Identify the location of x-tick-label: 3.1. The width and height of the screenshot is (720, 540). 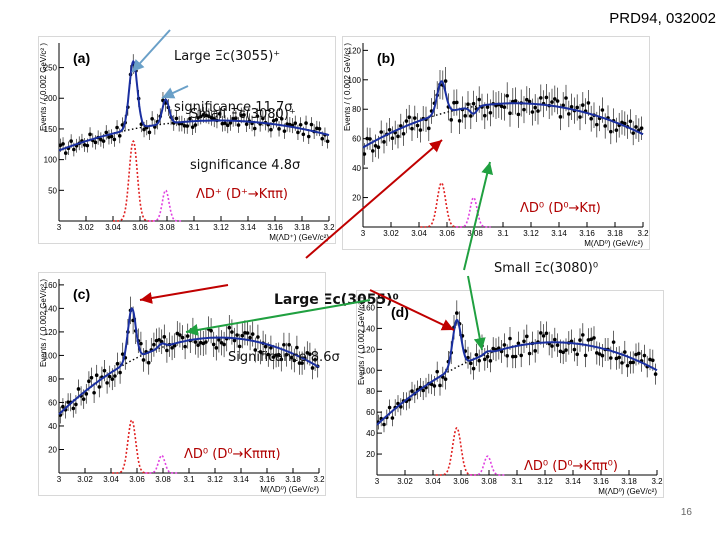
(194, 227).